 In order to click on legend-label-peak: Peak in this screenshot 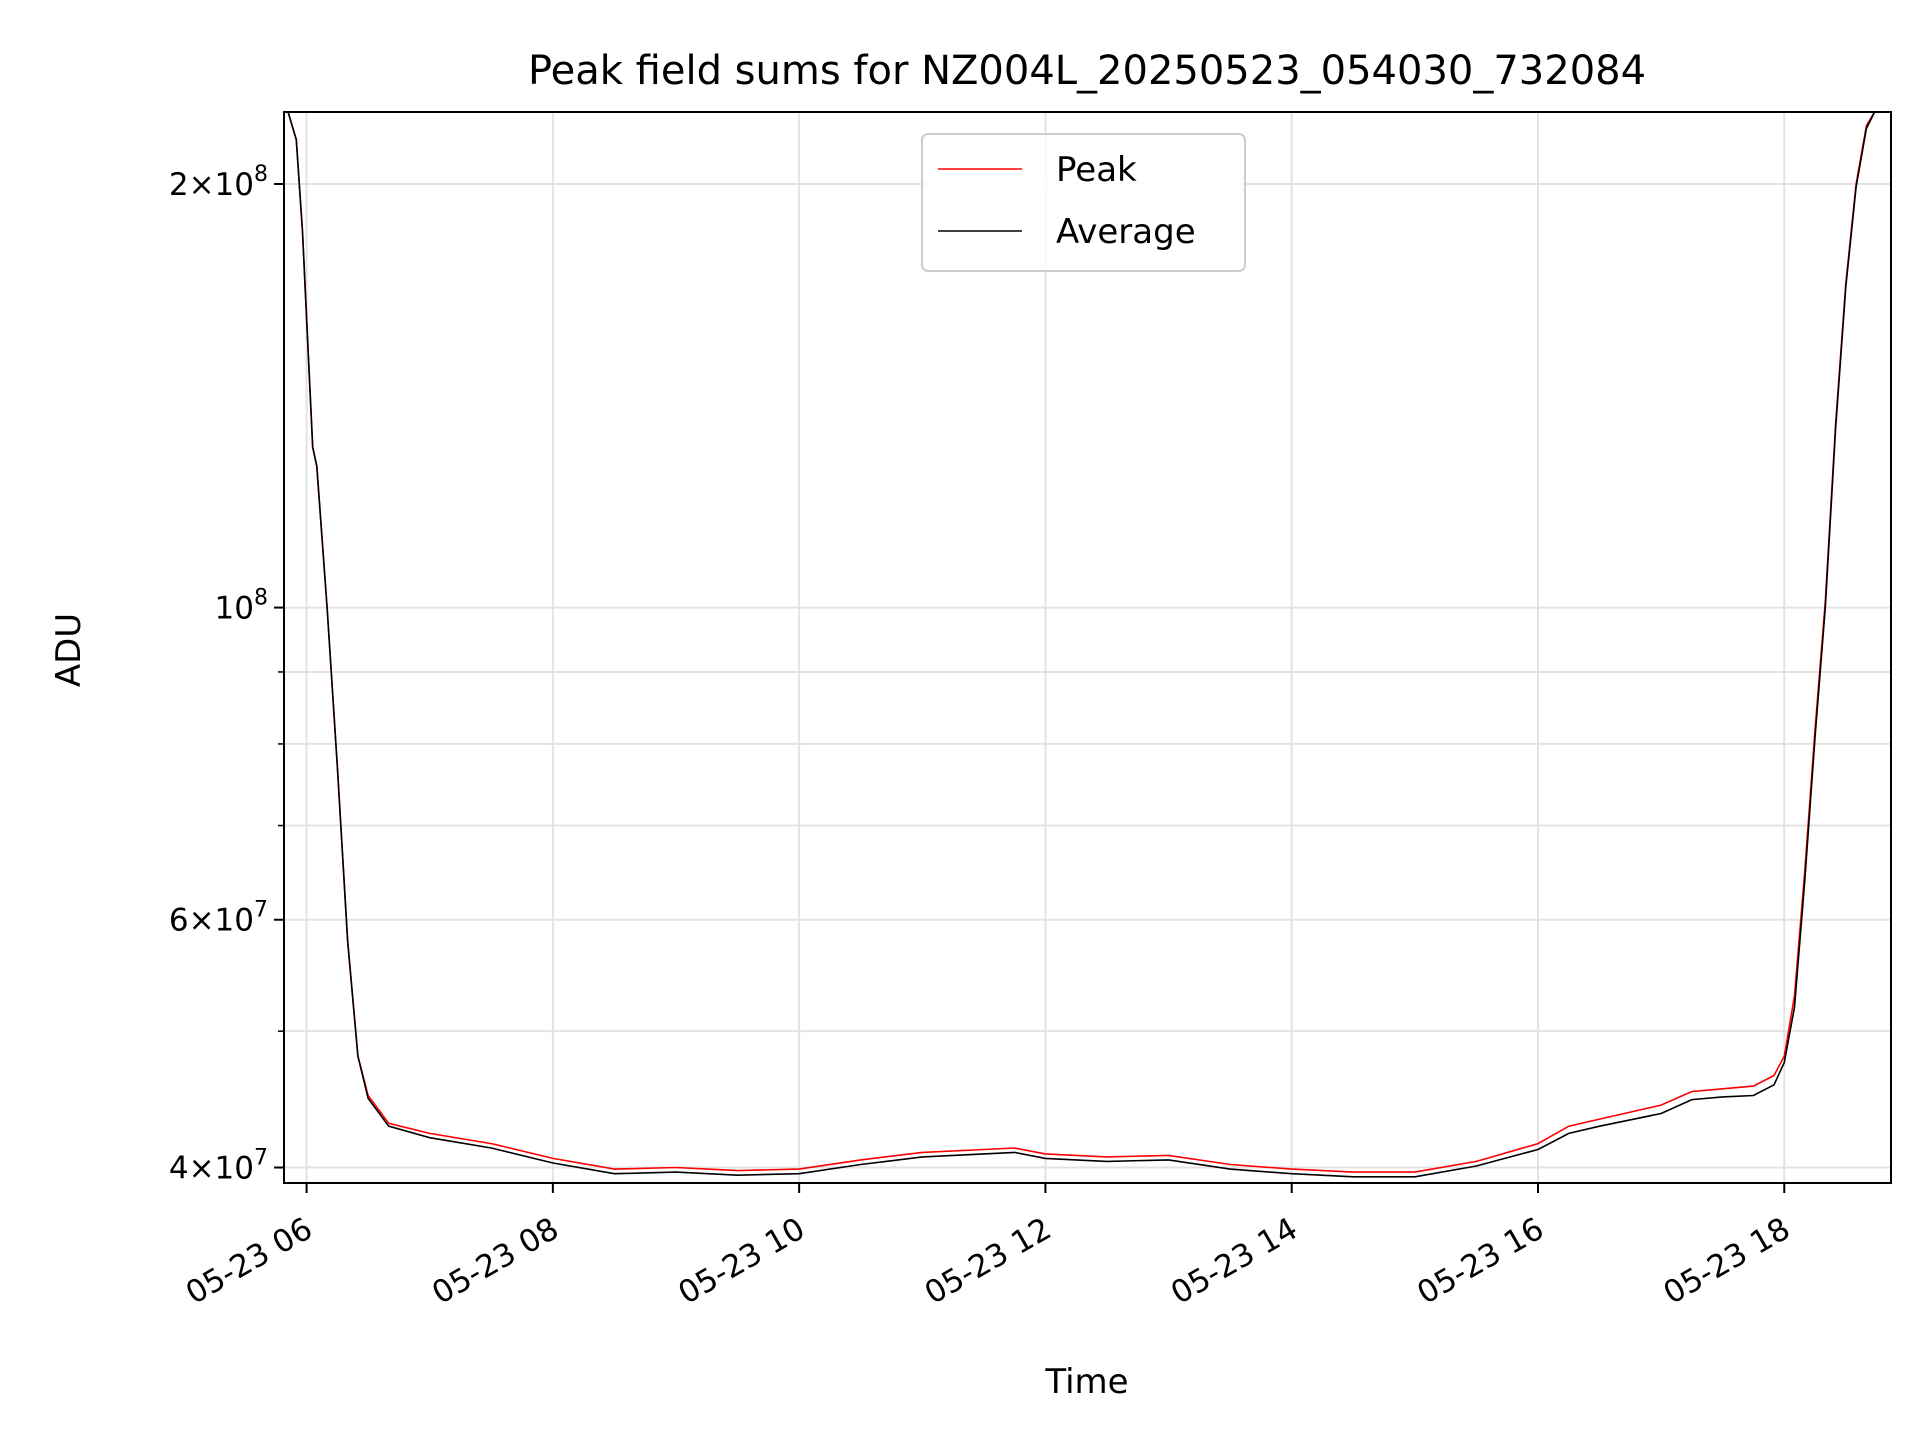, I will do `click(1096, 170)`.